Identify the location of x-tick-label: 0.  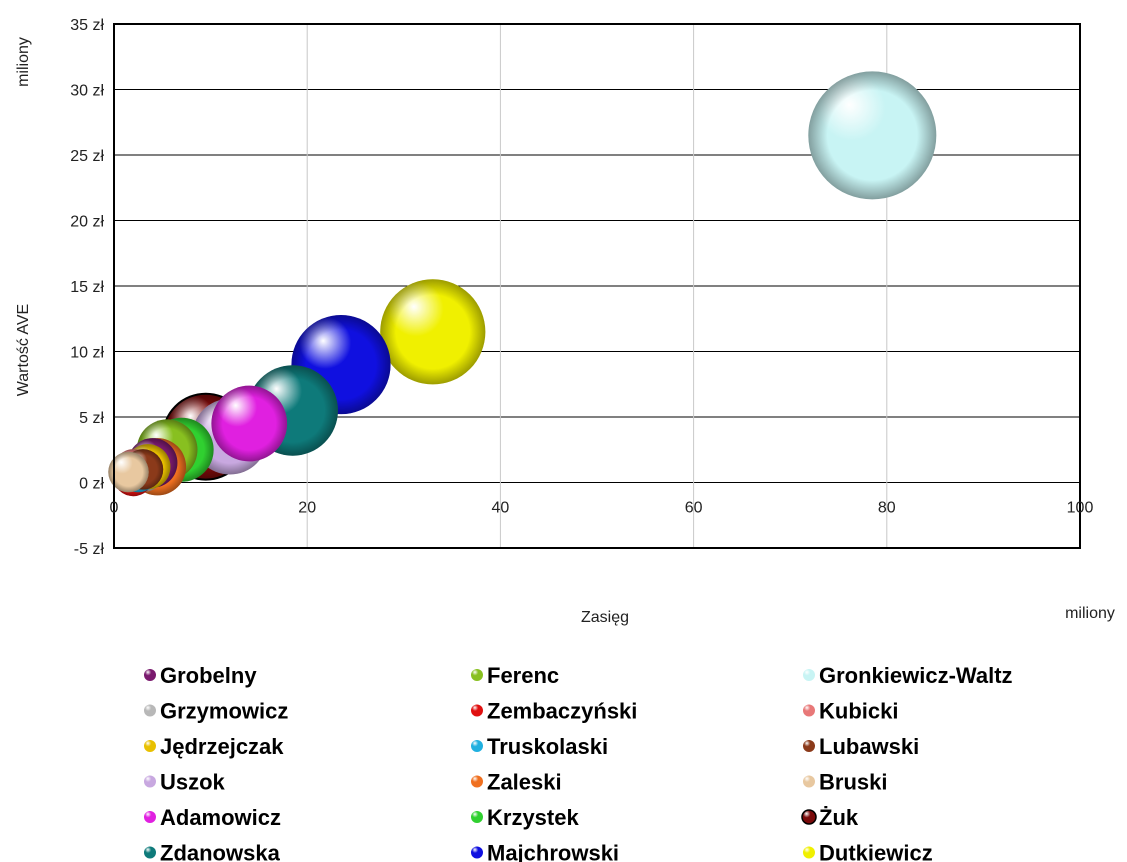
(114, 508).